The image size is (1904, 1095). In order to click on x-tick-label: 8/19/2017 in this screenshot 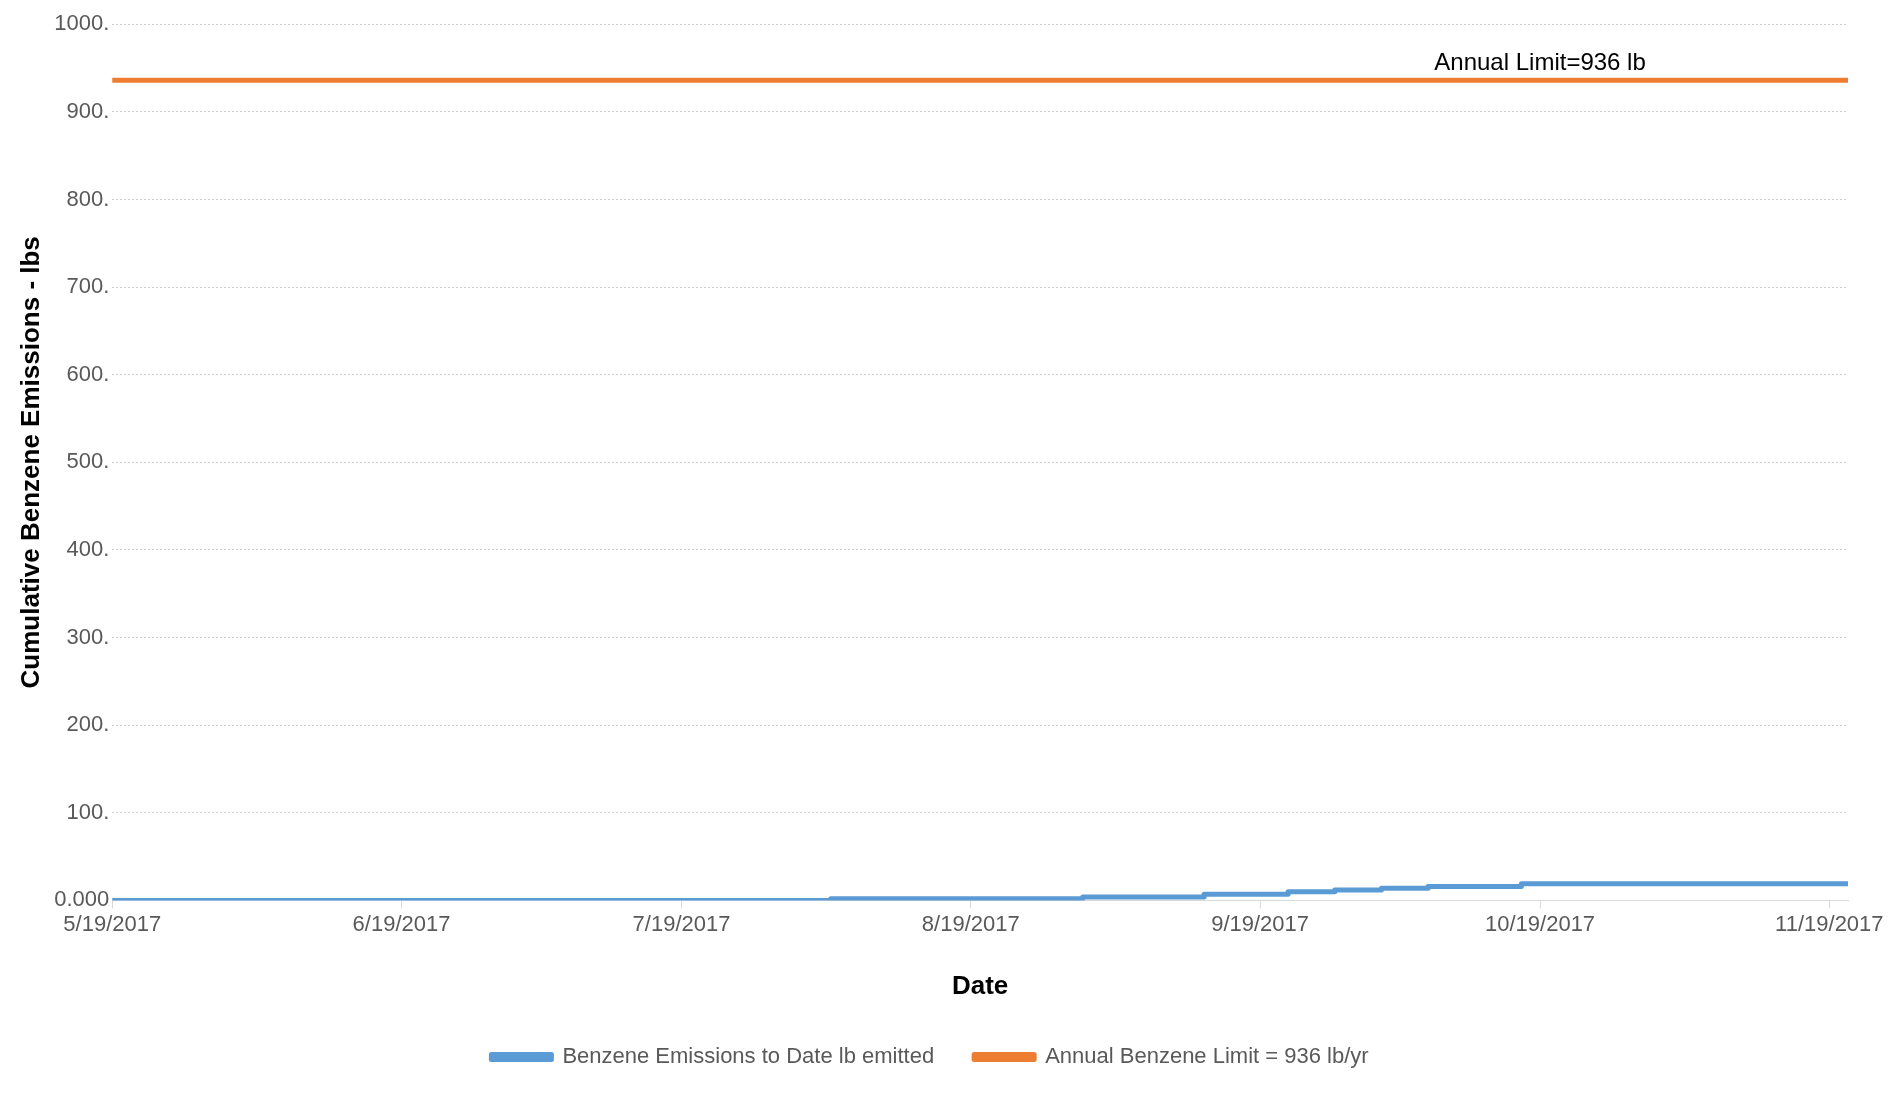, I will do `click(970, 923)`.